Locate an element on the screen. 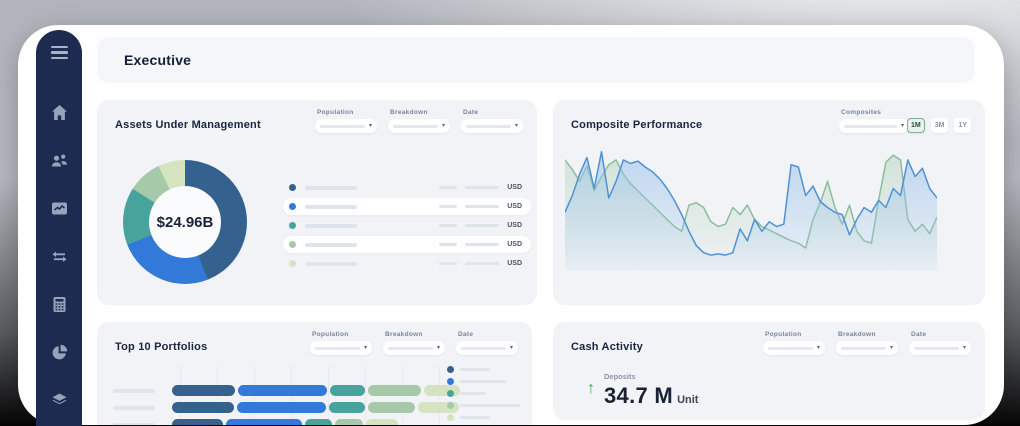 This screenshot has height=426, width=1020. pie-chart-icon is located at coordinates (59, 352).